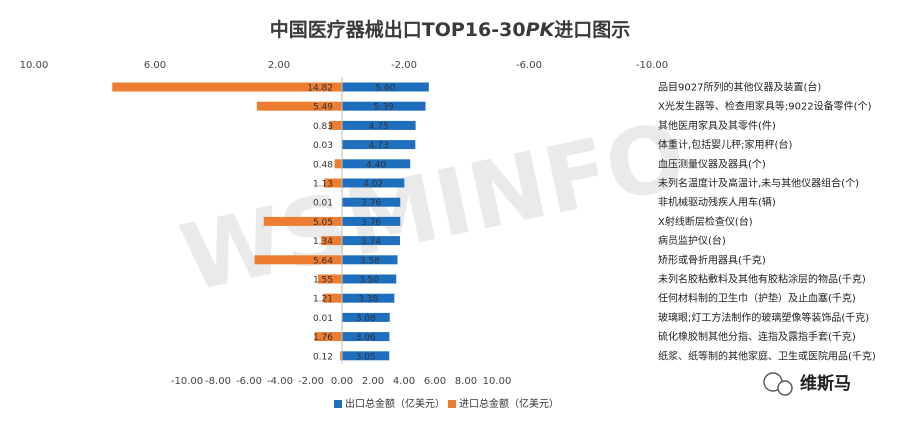 The height and width of the screenshot is (426, 900). What do you see at coordinates (757, 298) in the screenshot?
I see `category-label: 任何材料制的卫生巾（护垫）及止血塞(千克)` at bounding box center [757, 298].